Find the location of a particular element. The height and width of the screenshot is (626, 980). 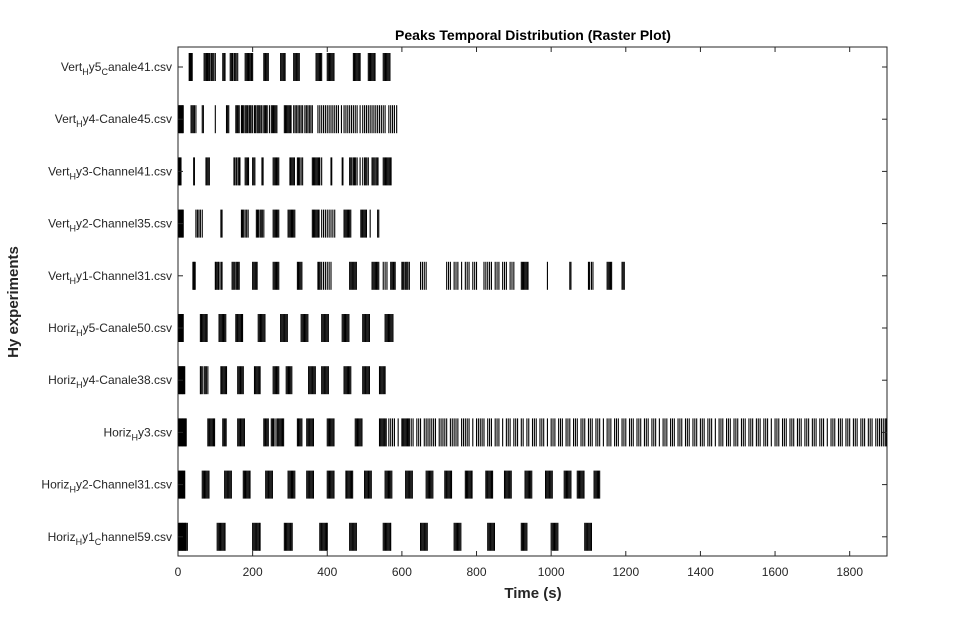

y-tick-label-1: VertHy4-Canale45.csv is located at coordinates (113, 120).